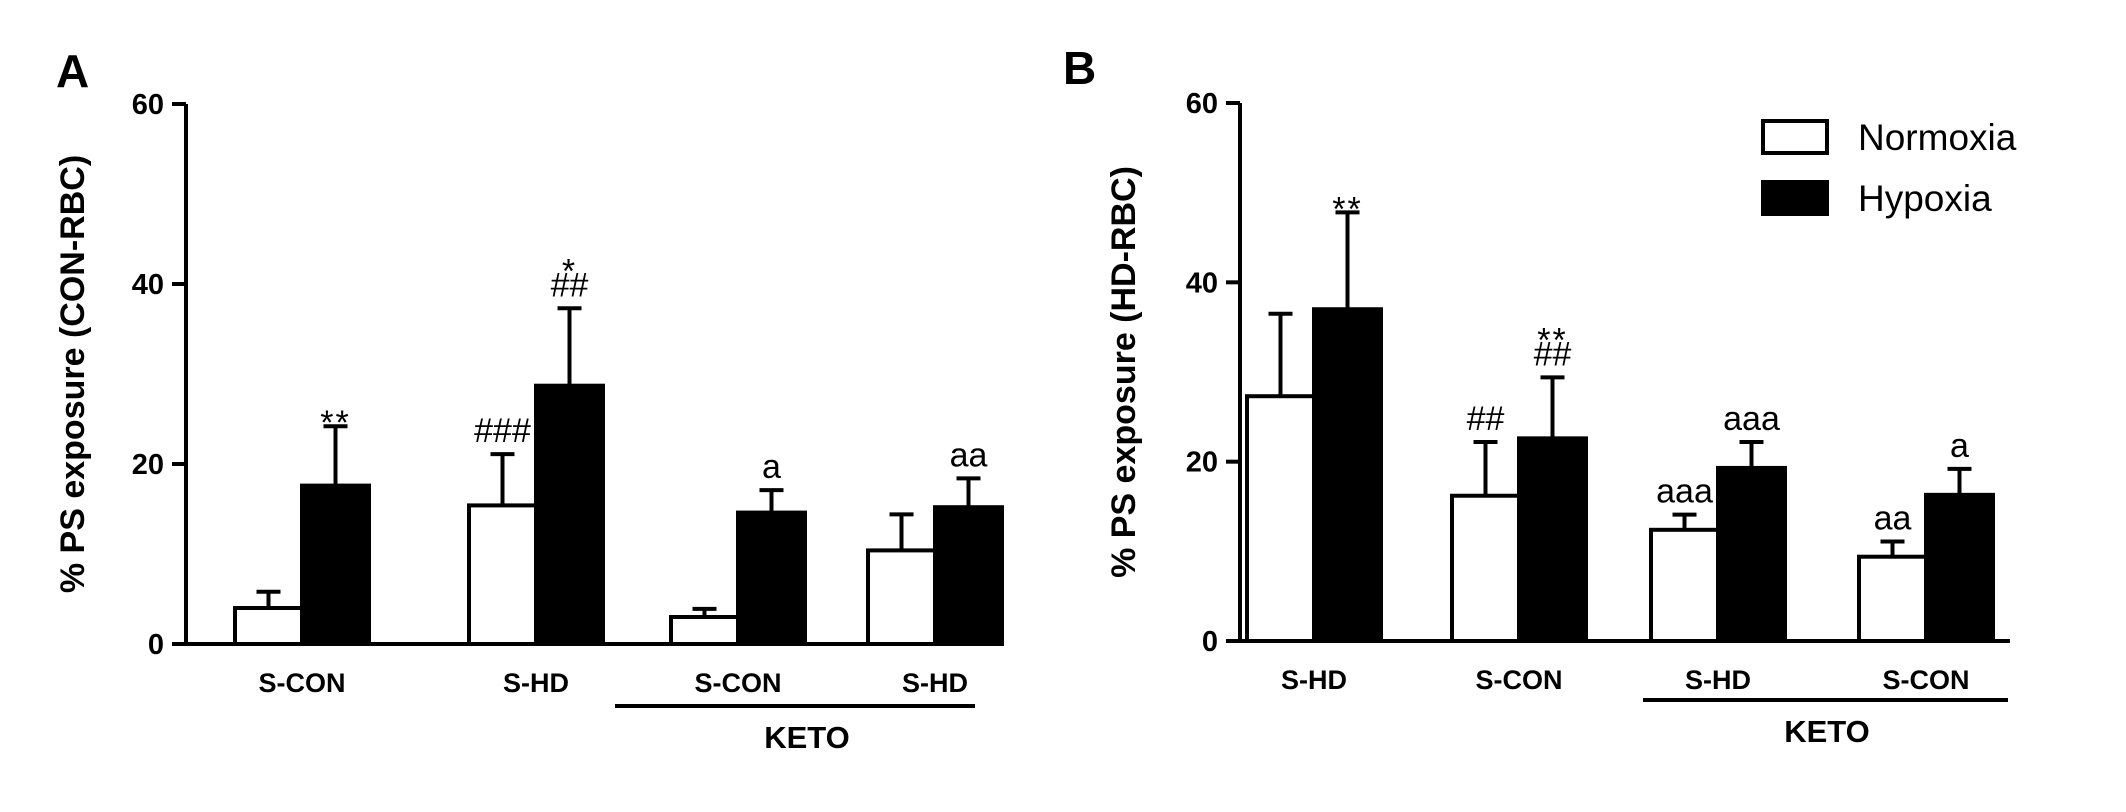 The width and height of the screenshot is (2126, 812). I want to click on significance-marker: ###, so click(502, 431).